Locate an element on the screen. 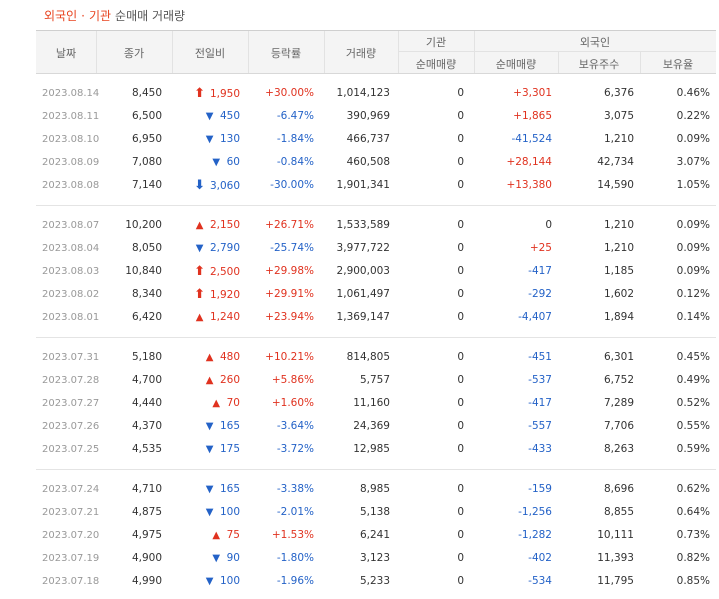 This screenshot has width=719, height=599. cell-foreign-ratio: 0.14% is located at coordinates (693, 317).